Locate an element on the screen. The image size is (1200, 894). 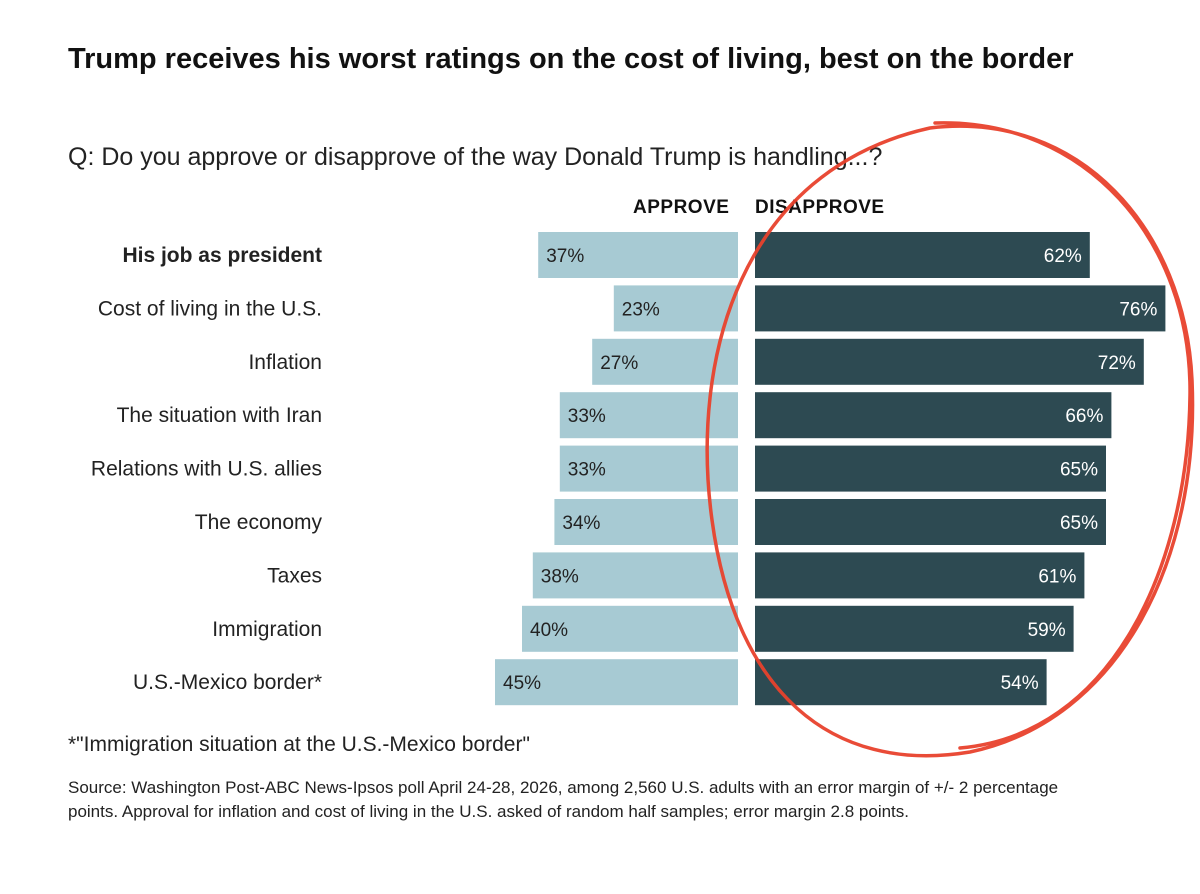
approve-value-label: 40% is located at coordinates (549, 630).